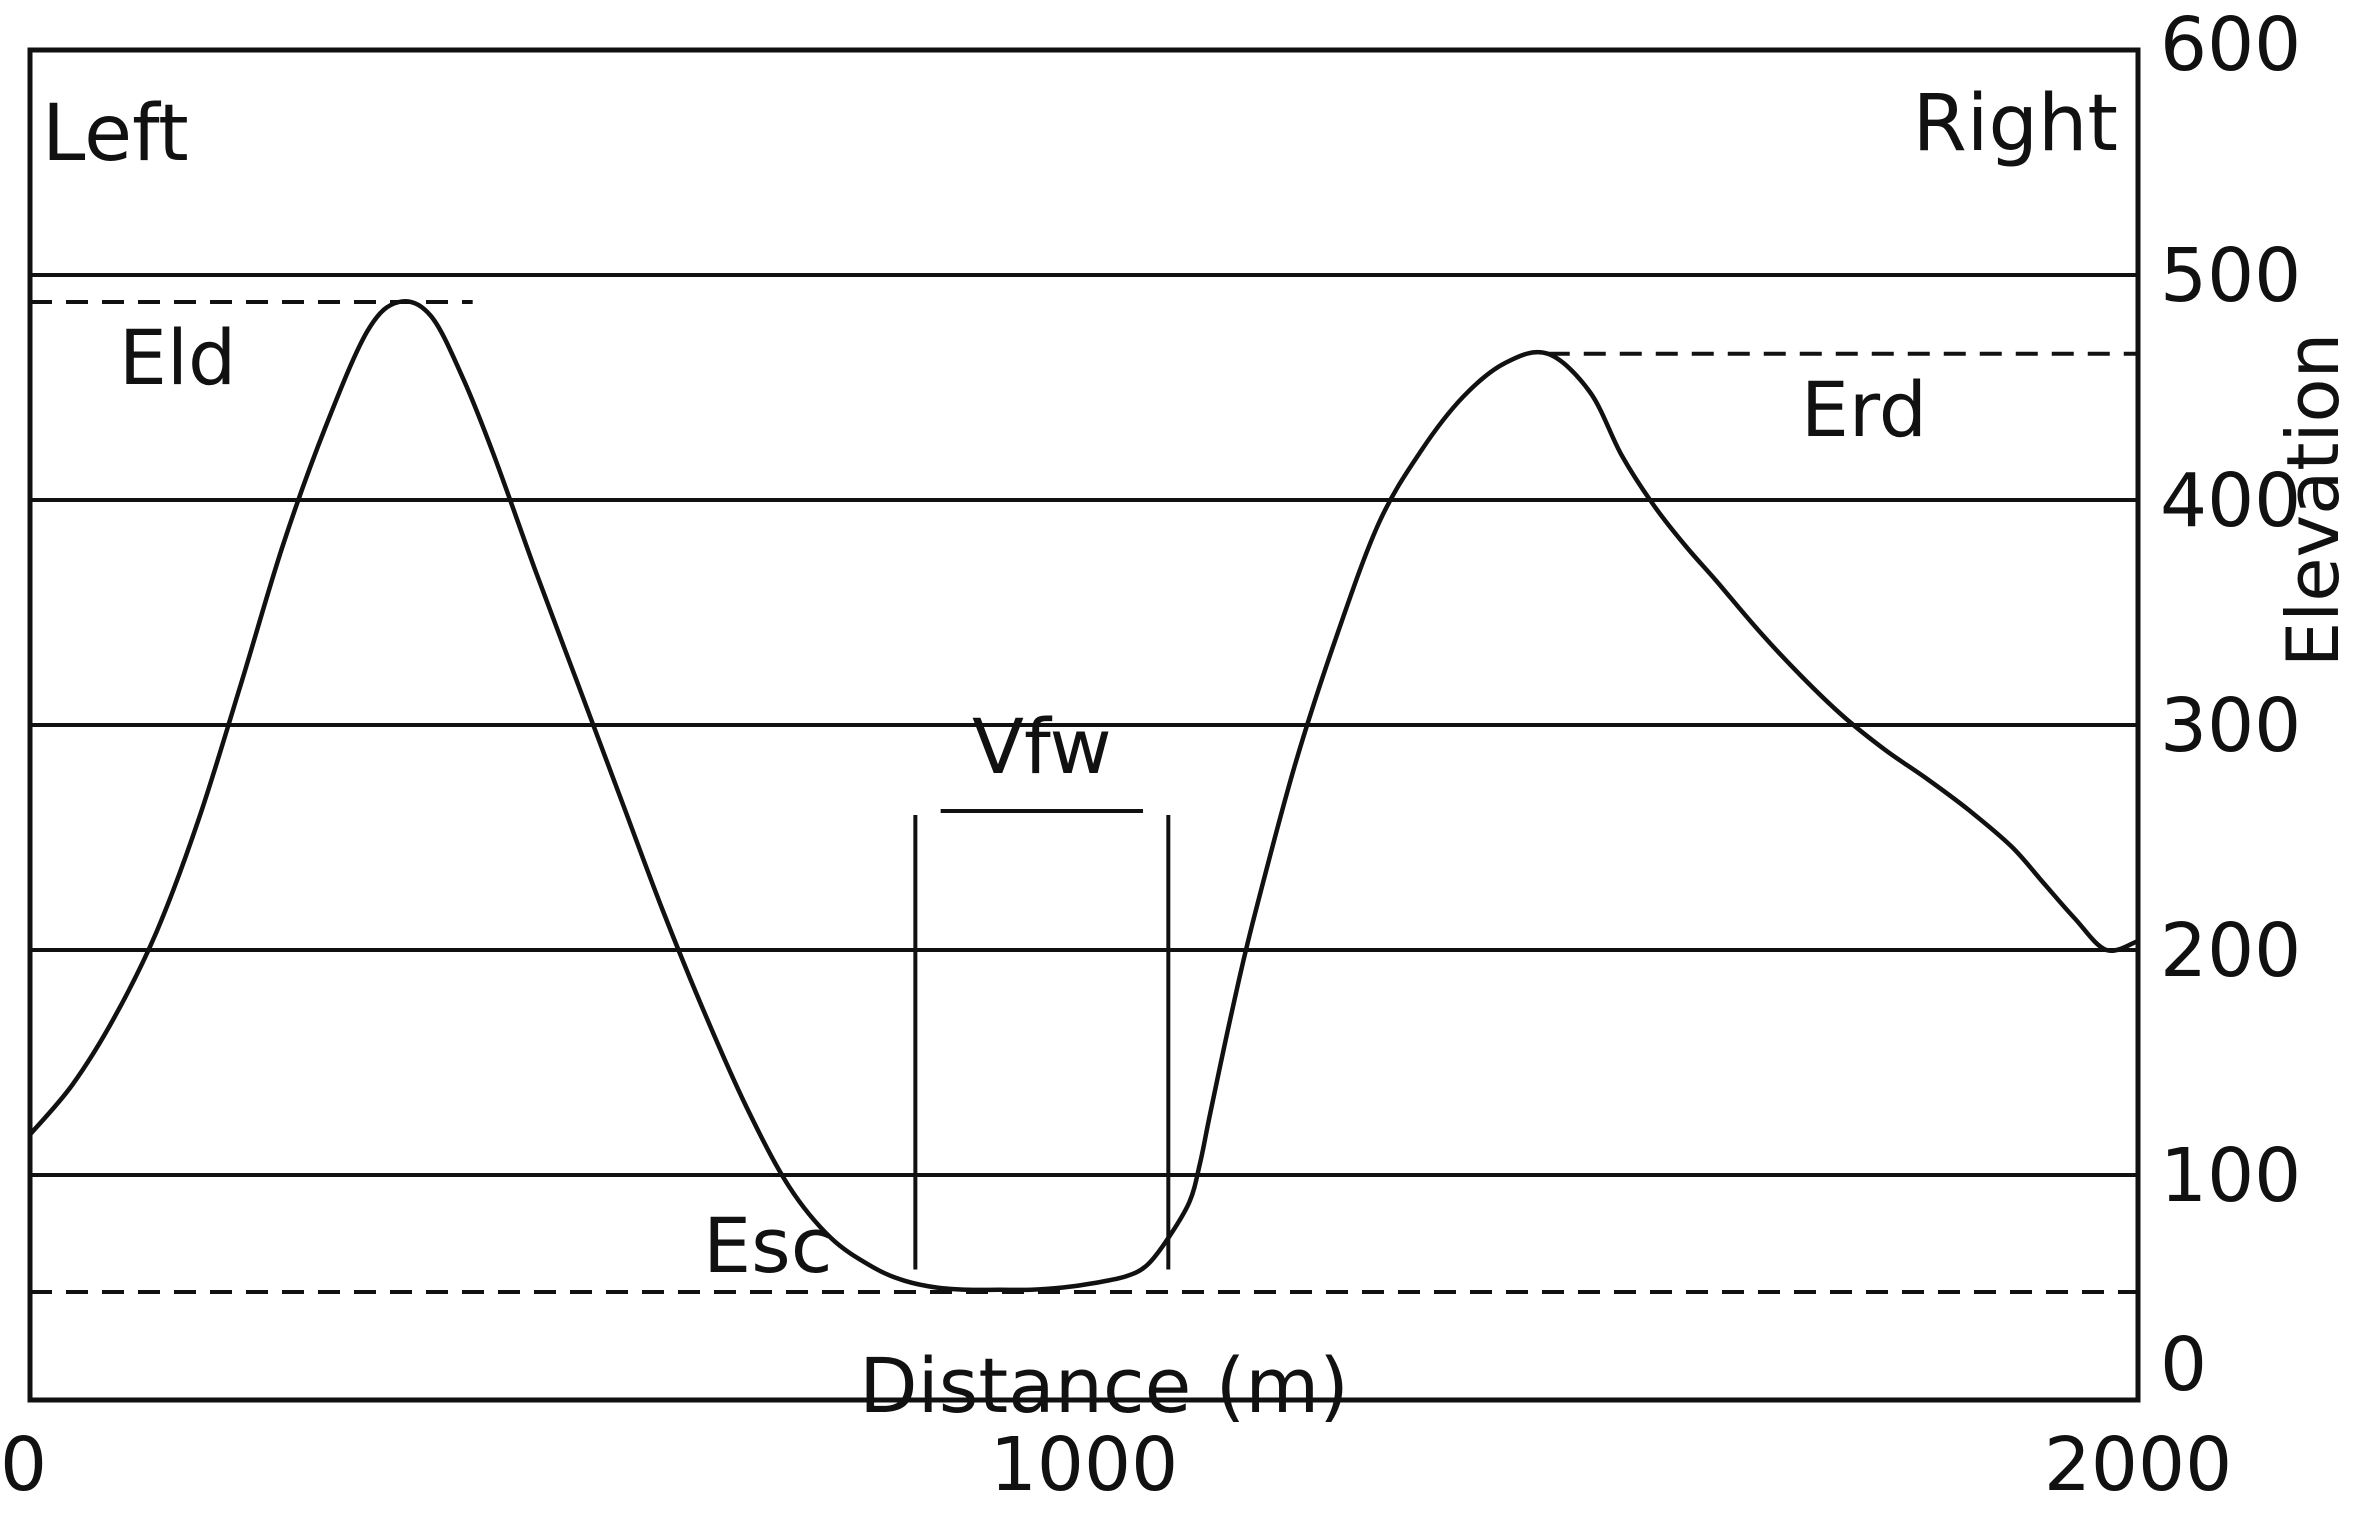  Describe the element at coordinates (2230, 276) in the screenshot. I see `y-tick-label-500: 500` at that location.